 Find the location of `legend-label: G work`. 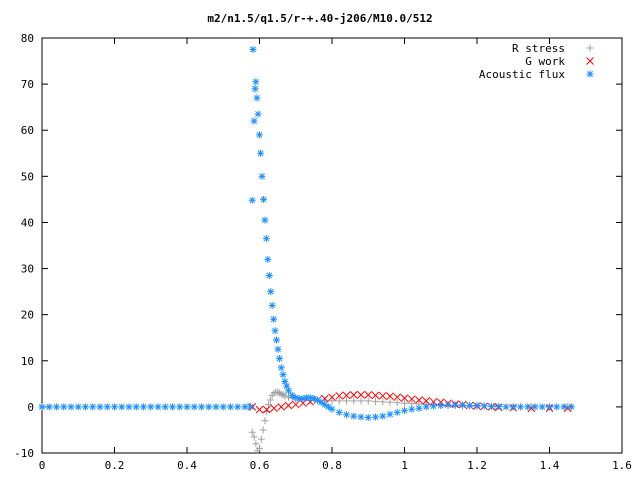

legend-label: G work is located at coordinates (545, 61).